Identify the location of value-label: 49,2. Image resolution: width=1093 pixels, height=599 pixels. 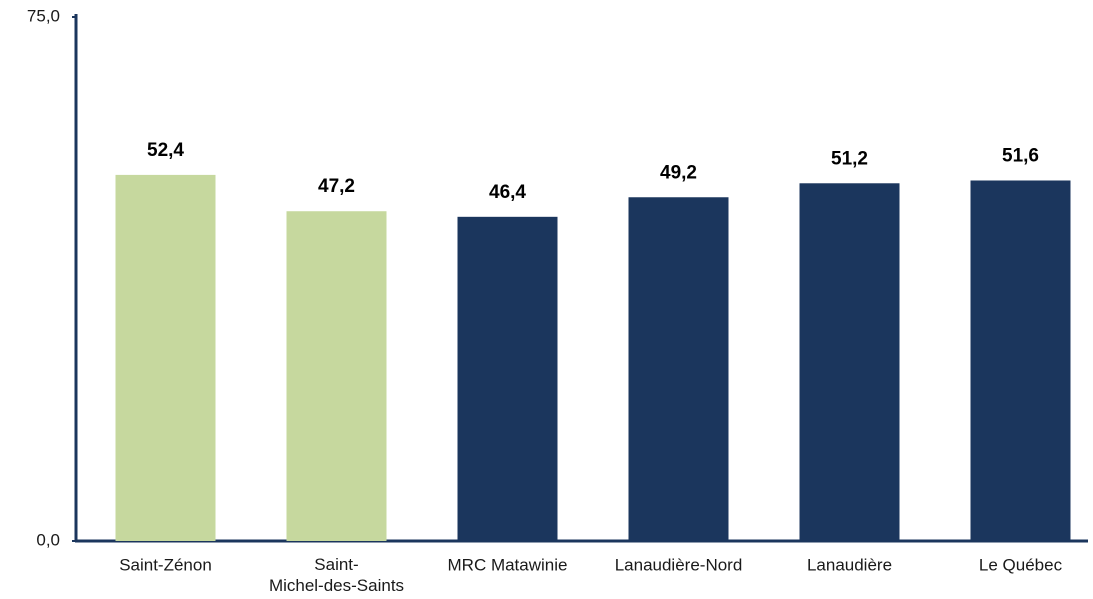
(678, 172).